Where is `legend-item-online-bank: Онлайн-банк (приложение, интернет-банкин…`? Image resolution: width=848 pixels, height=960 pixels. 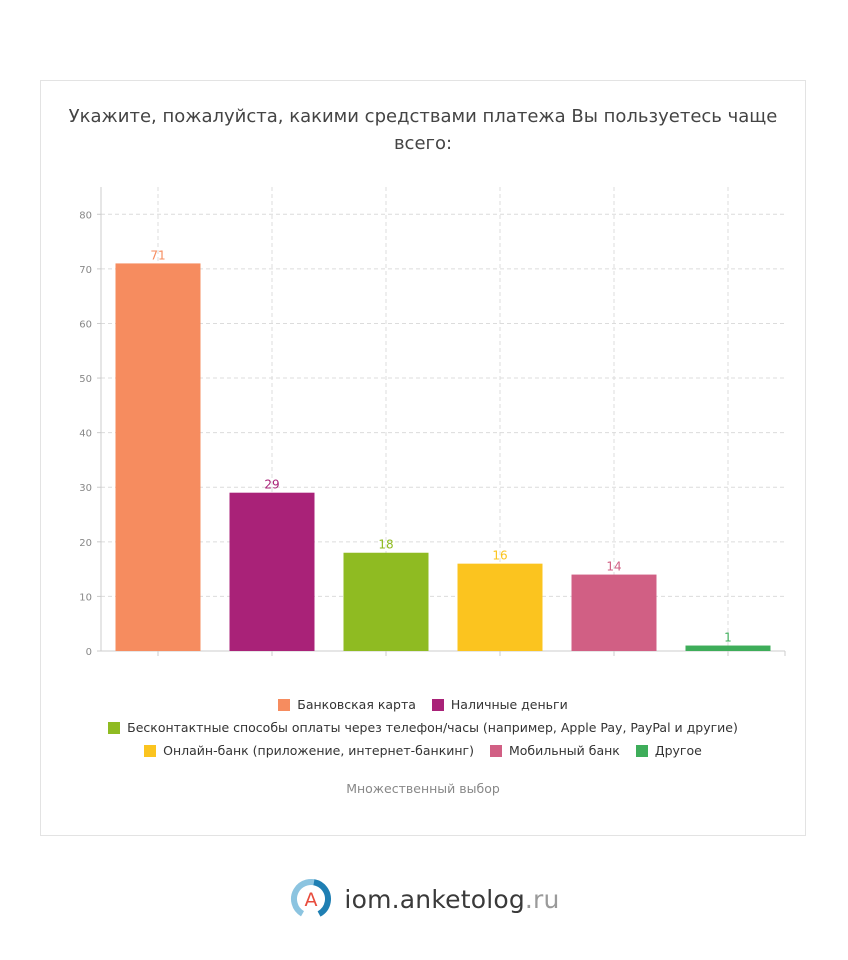
legend-item-online-bank: Онлайн-банк (приложение, интернет-банкин… is located at coordinates (309, 750).